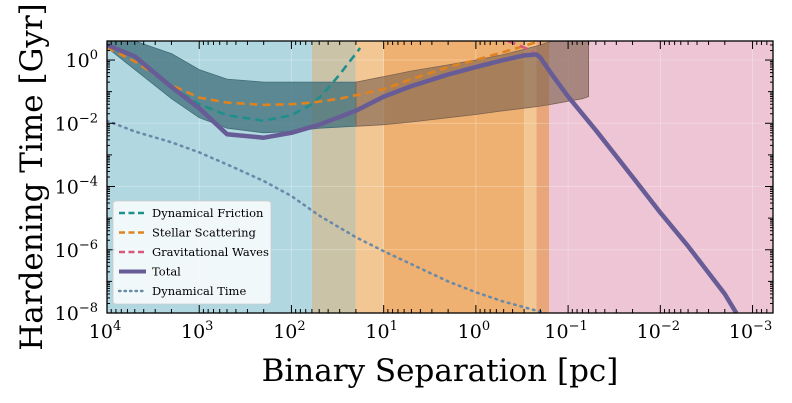 The width and height of the screenshot is (792, 403). I want to click on x-tick-label: 10⁻¹, so click(565, 331).